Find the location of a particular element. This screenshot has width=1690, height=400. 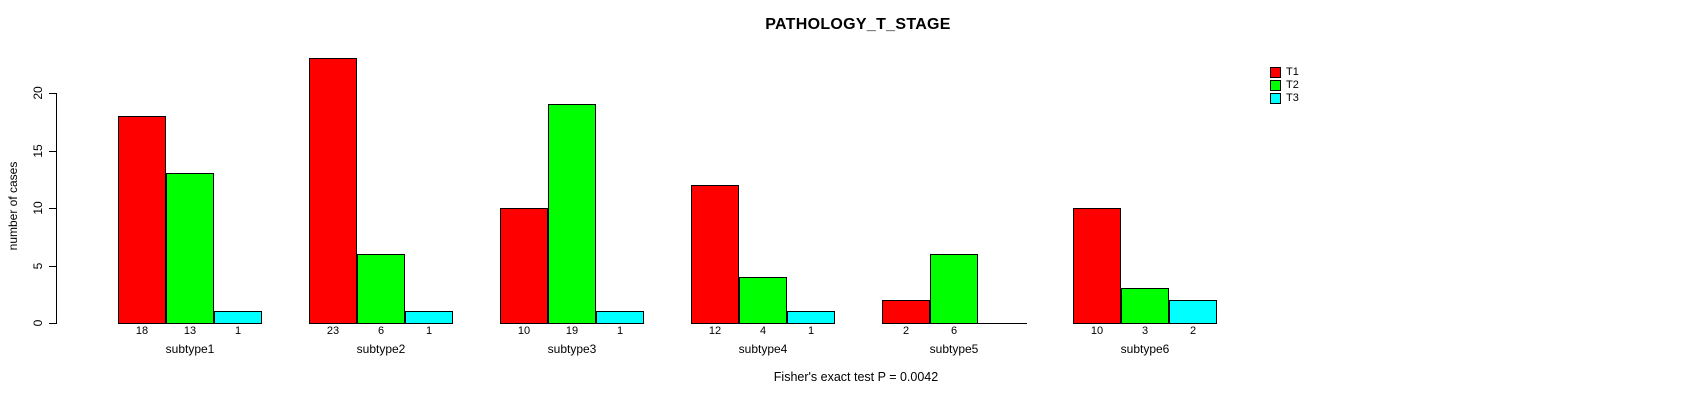

legend-item-t3: T3 is located at coordinates (1284, 98).